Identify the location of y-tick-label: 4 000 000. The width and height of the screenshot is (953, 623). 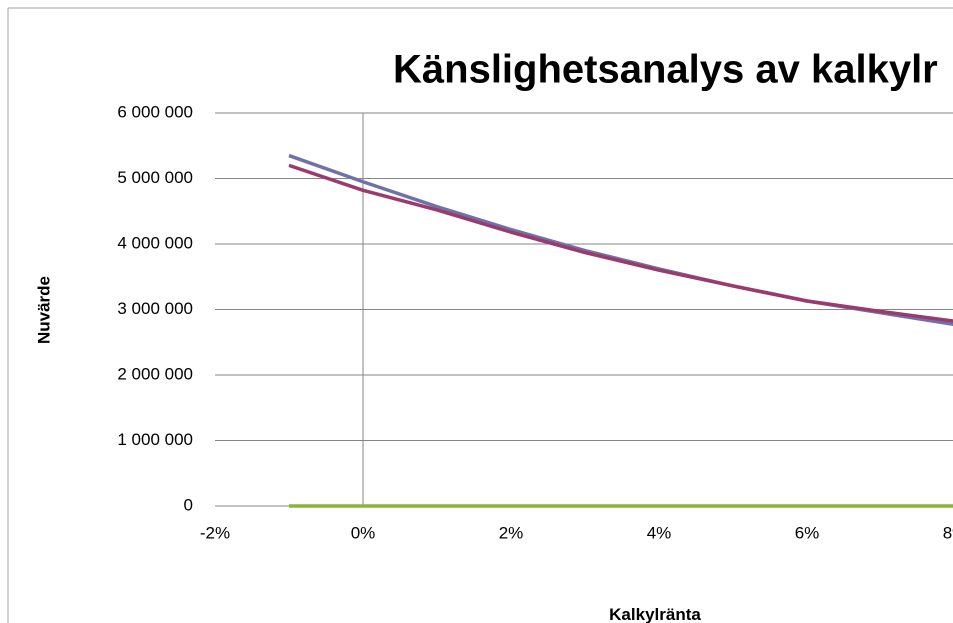
(155, 242).